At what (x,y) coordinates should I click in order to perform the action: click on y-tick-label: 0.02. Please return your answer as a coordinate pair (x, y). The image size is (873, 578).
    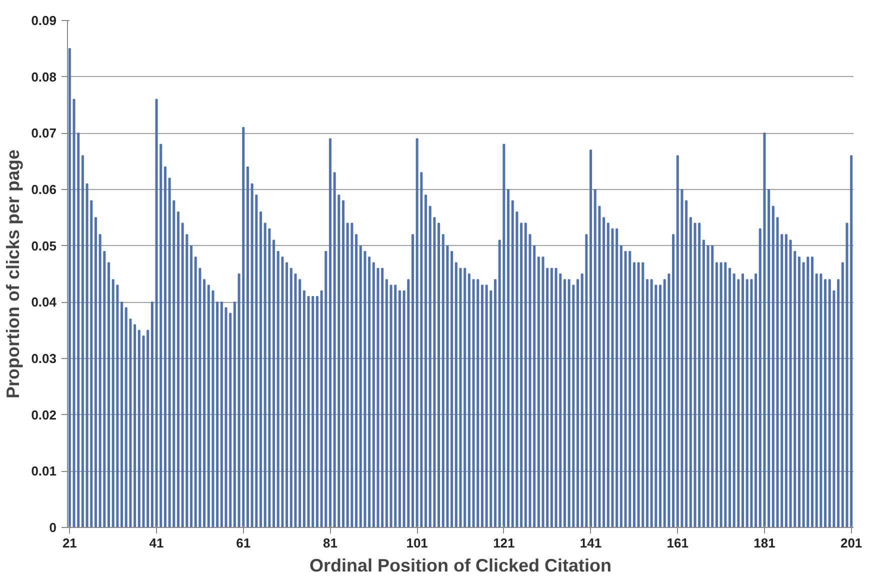
    Looking at the image, I should click on (44, 414).